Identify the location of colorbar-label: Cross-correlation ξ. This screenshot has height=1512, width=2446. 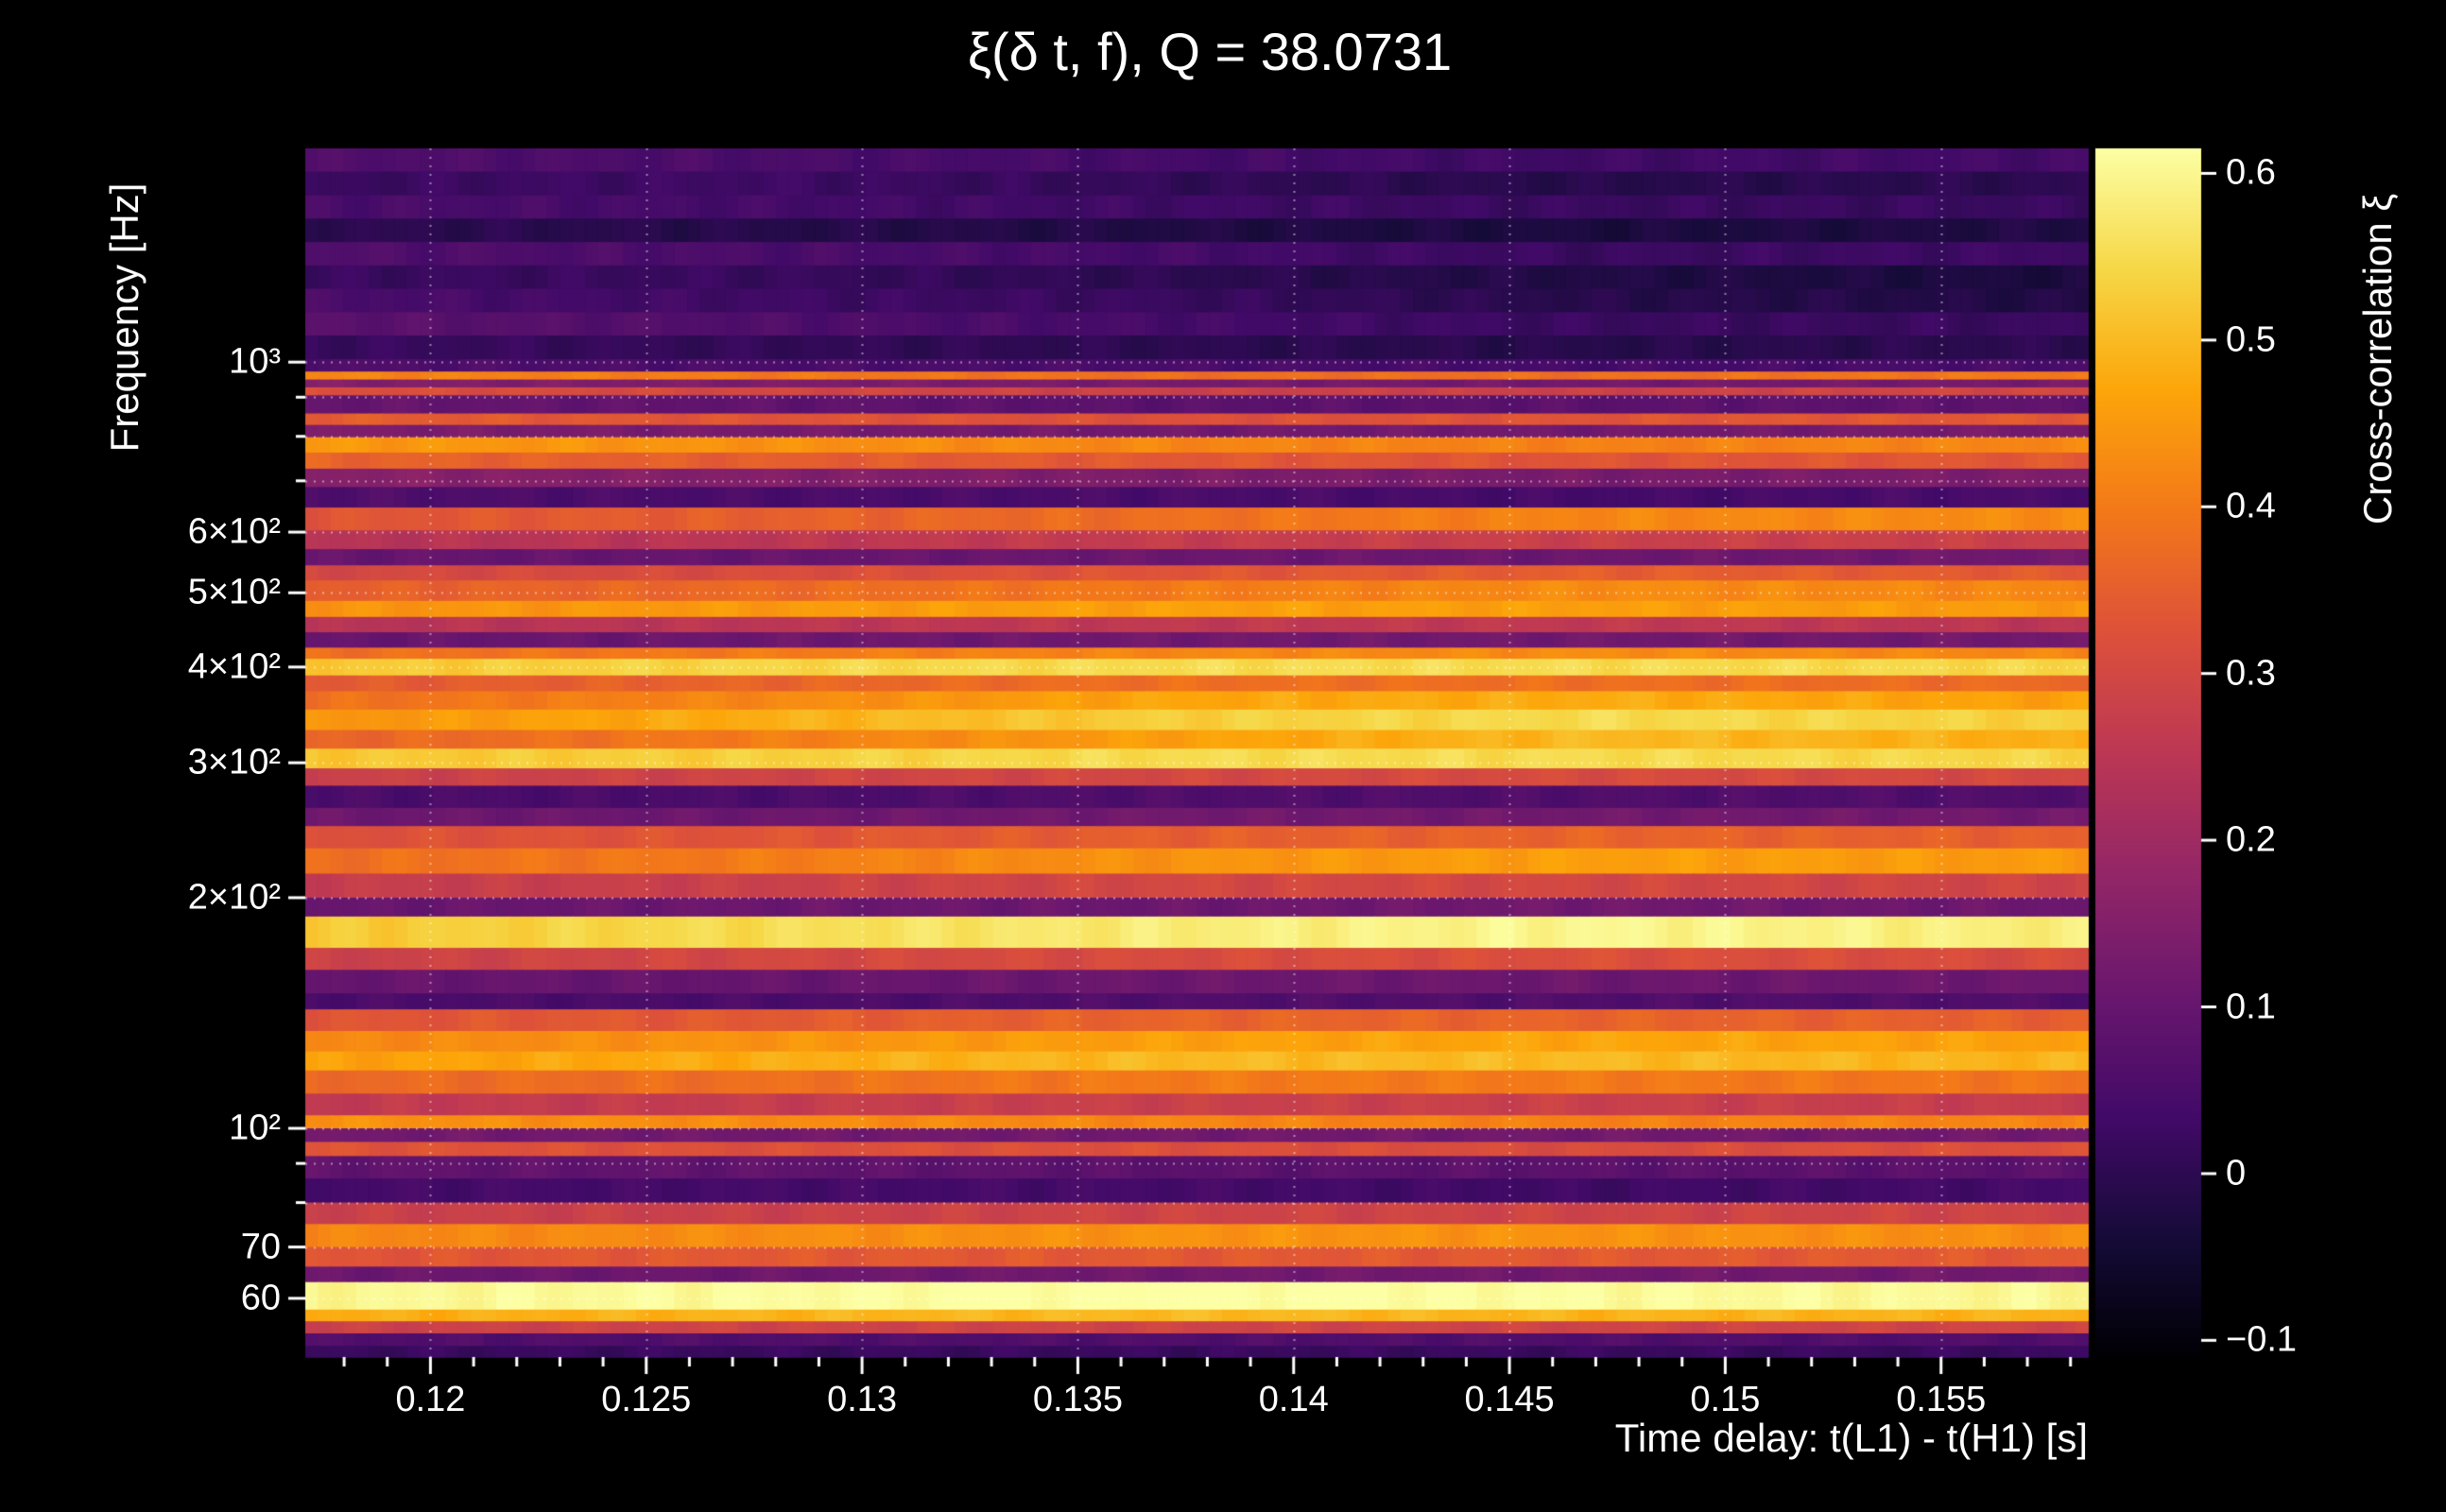
(2377, 359).